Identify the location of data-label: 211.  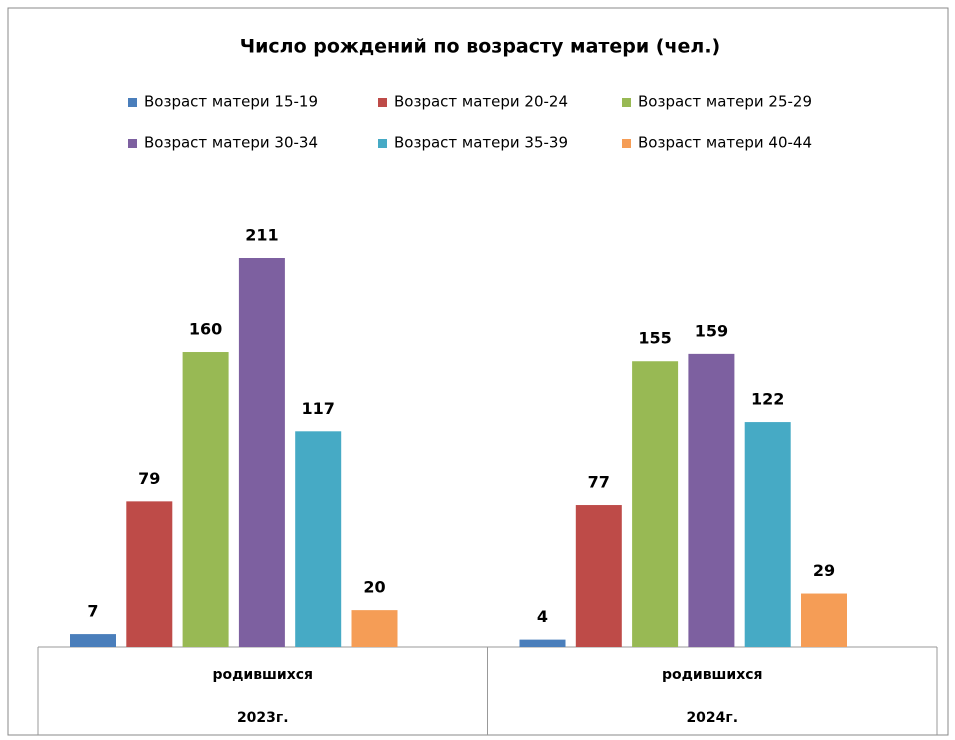
(261, 235).